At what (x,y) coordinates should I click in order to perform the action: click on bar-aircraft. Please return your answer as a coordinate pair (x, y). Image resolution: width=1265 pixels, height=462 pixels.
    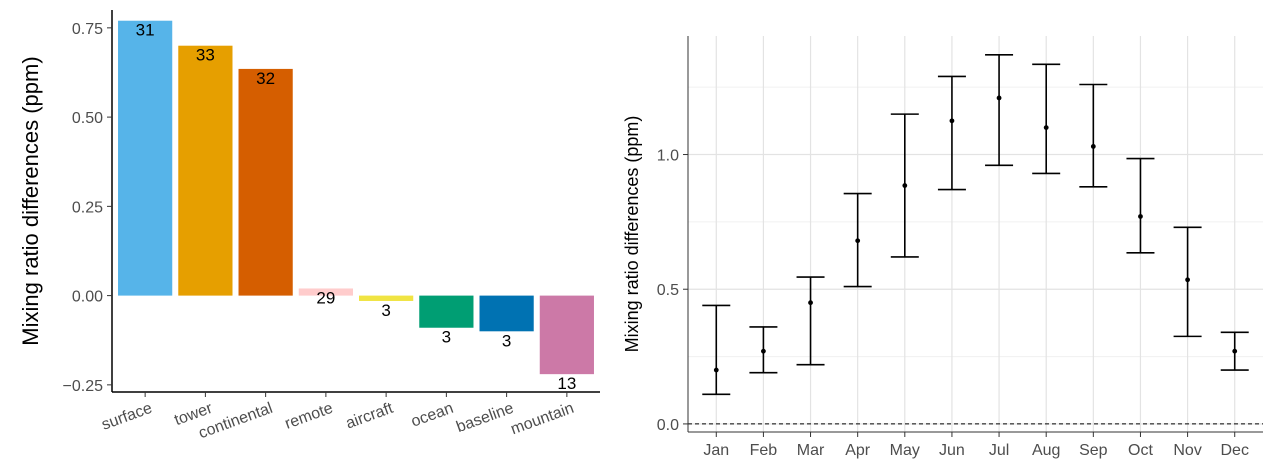
    Looking at the image, I should click on (386, 298).